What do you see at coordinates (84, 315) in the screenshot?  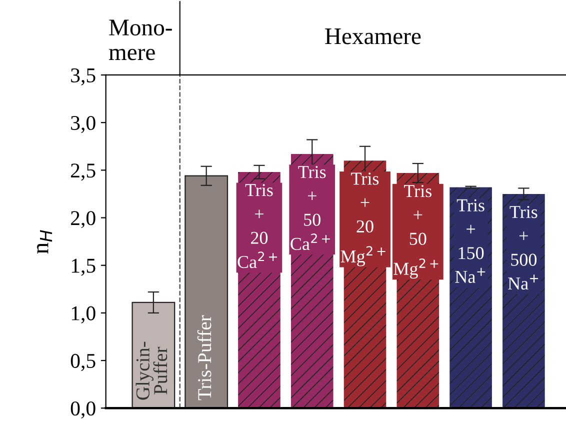 I see `y-tick-label: 1,0` at bounding box center [84, 315].